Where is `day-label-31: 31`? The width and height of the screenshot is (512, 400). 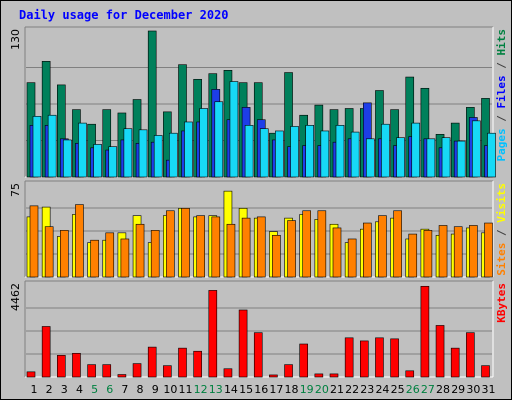 day-label-31: 31 is located at coordinates (489, 389).